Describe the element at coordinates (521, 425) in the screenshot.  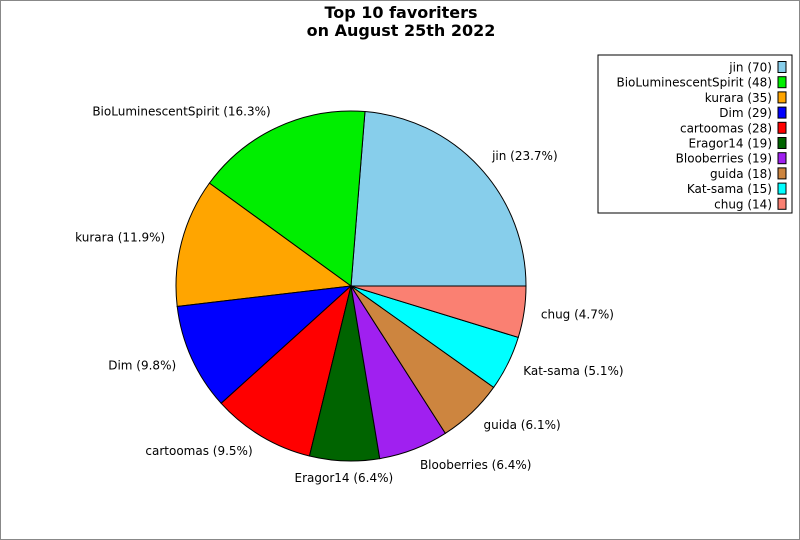
I see `slice-label: guida (6.1%)` at that location.